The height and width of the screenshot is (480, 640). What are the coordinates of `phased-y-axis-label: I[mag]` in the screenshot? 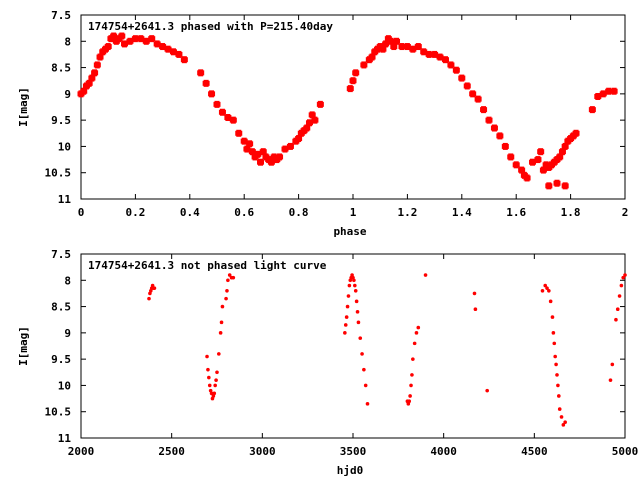 It's located at (23, 107).